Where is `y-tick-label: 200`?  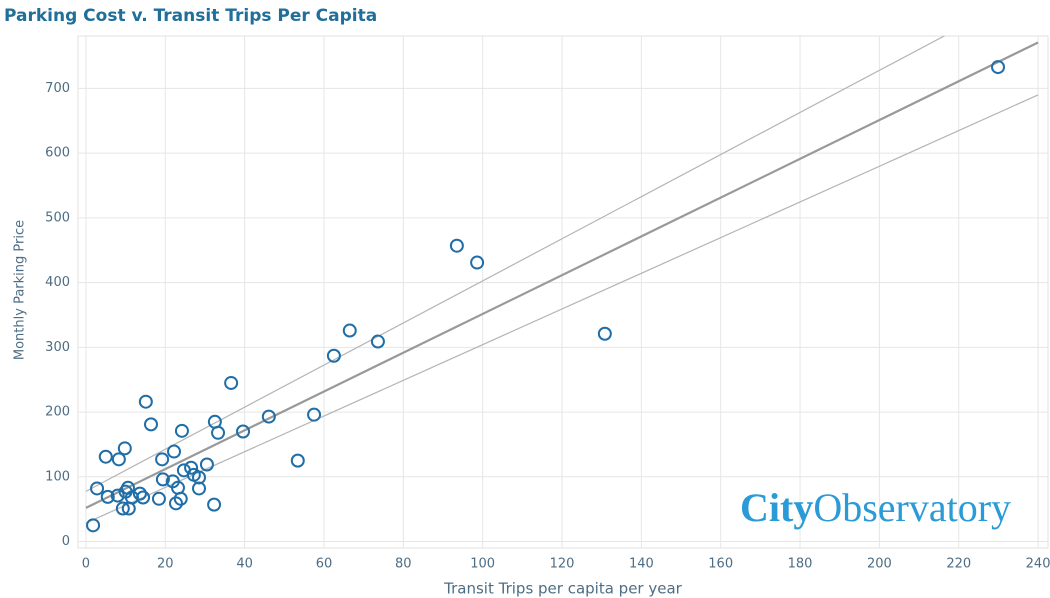
y-tick-label: 200 is located at coordinates (57, 412).